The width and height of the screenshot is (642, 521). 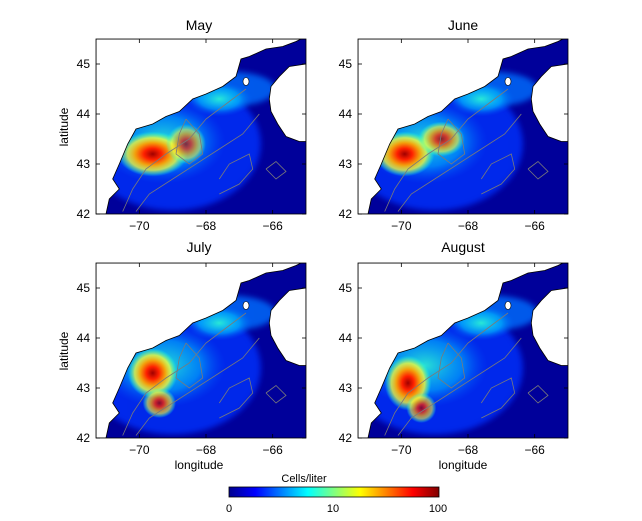 What do you see at coordinates (463, 465) in the screenshot?
I see `x-axis-label-right: longitude` at bounding box center [463, 465].